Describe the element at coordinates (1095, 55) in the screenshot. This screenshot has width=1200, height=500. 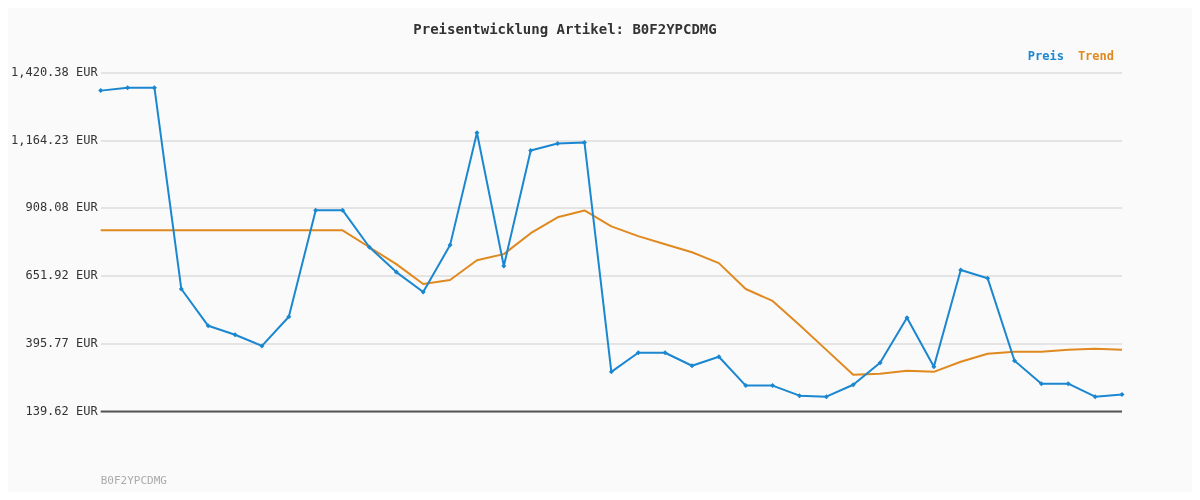
I see `text: Trend` at that location.